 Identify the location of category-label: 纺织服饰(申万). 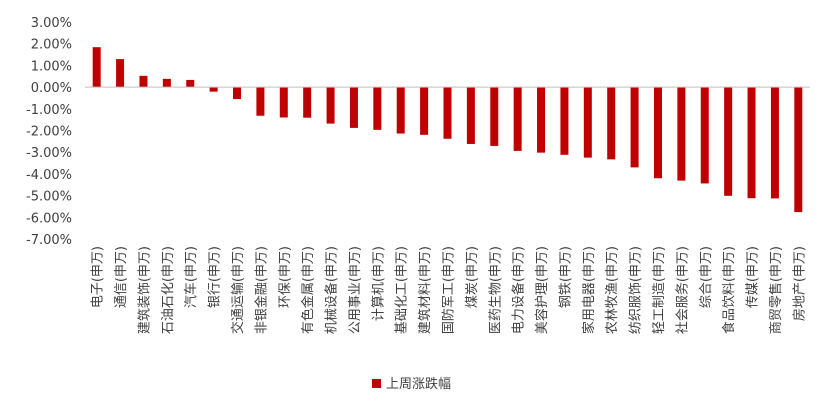
(636, 290).